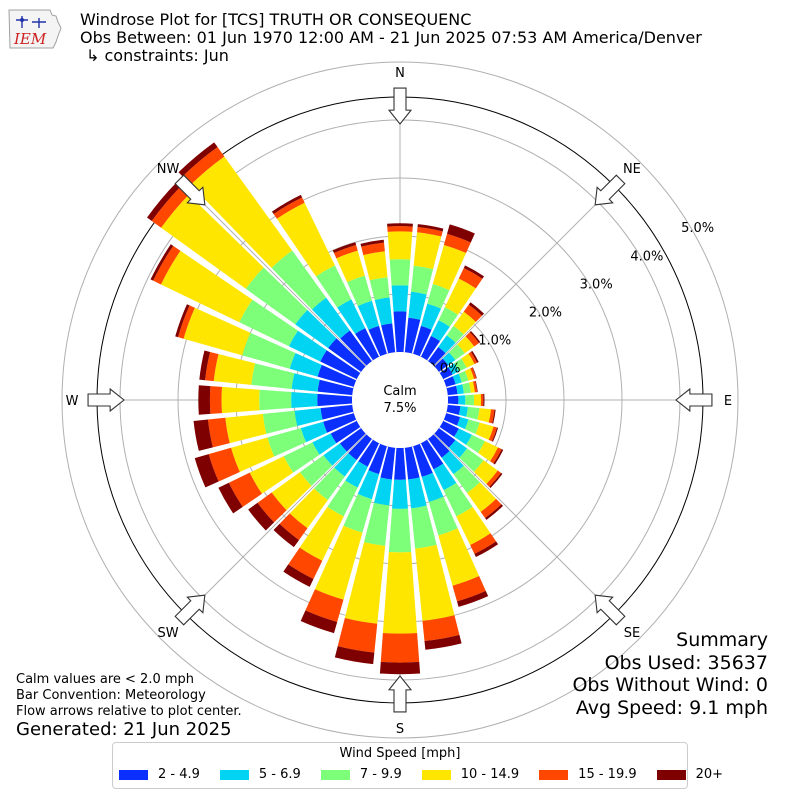  I want to click on generated-date: Generated: 21 Jun 2025, so click(124, 729).